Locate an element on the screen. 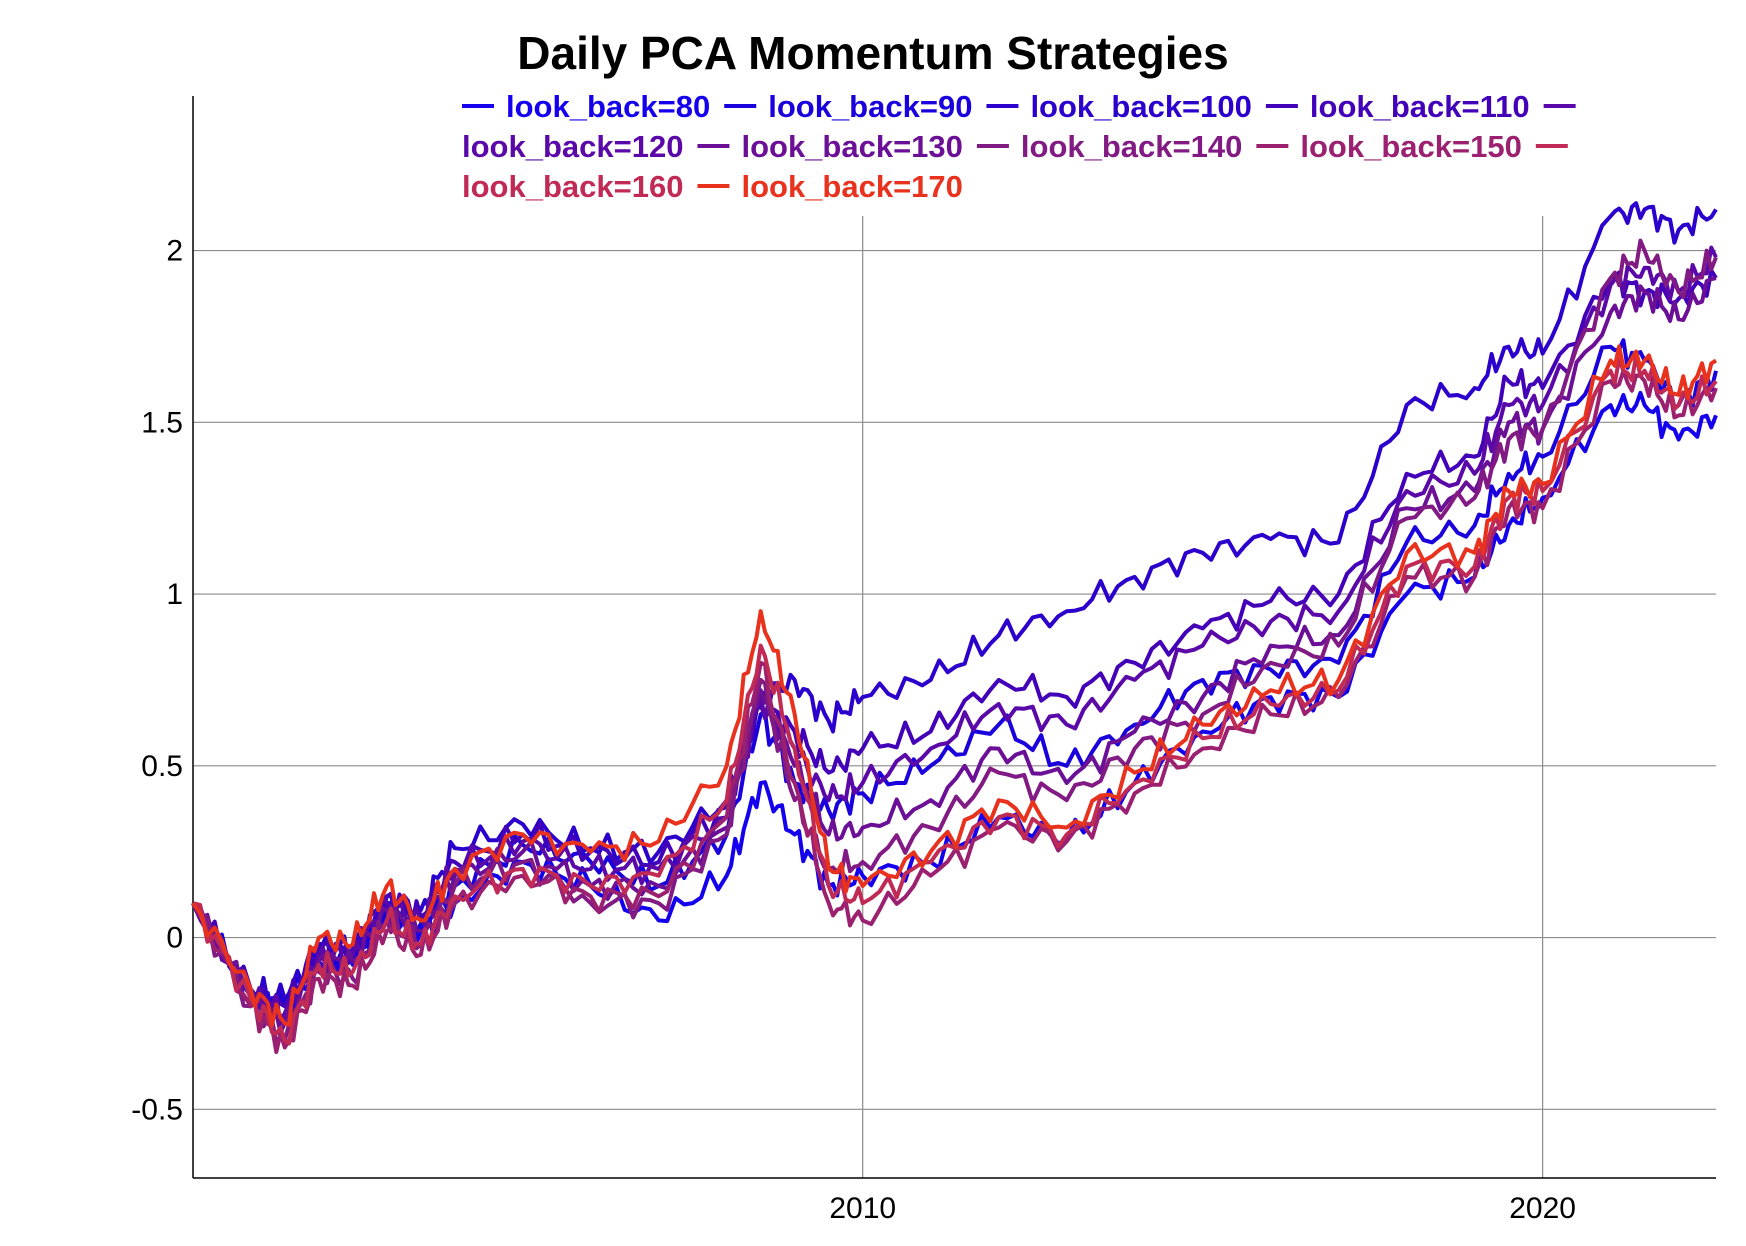 The image size is (1746, 1246). chart-title: Daily PCA Momentum Strategies is located at coordinates (873, 53).